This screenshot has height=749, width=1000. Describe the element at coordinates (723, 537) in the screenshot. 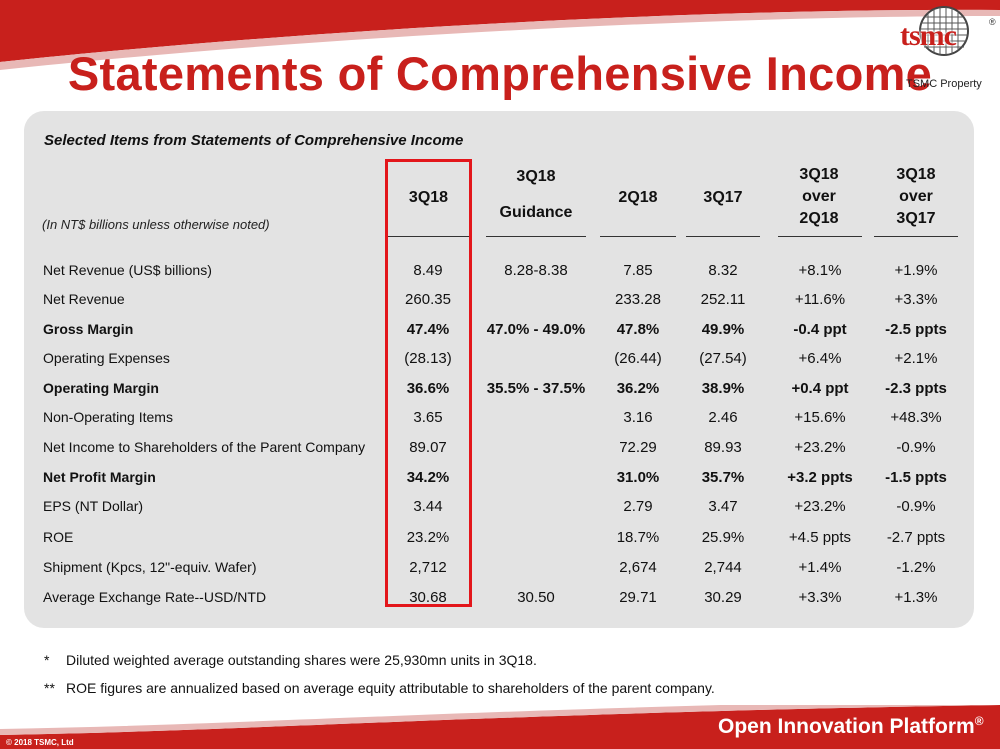

I see `table-cell: 25.9%` at that location.